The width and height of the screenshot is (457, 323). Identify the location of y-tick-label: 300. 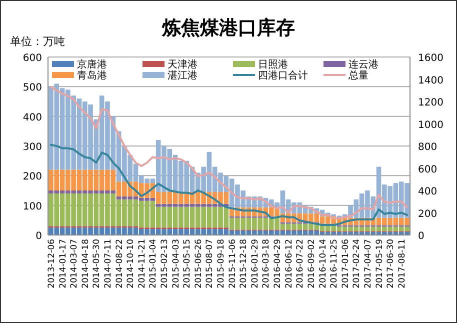
(32, 147).